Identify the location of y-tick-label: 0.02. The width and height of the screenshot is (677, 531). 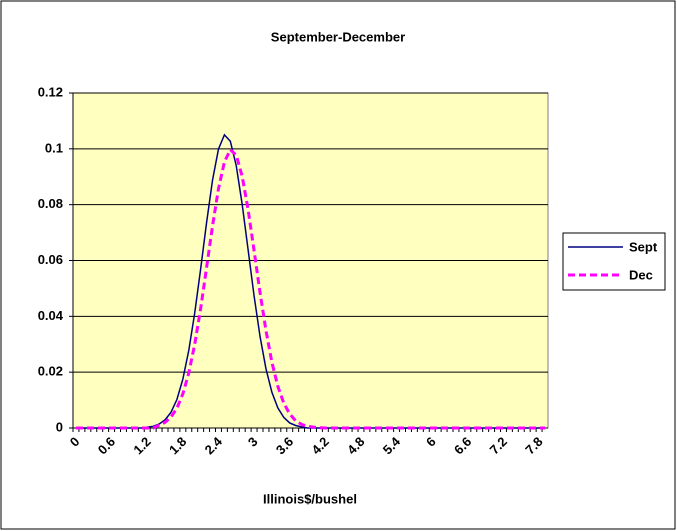
(50, 371).